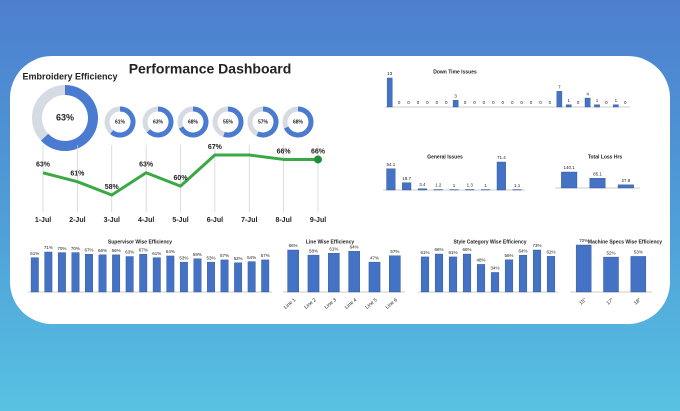  What do you see at coordinates (143, 249) in the screenshot?
I see `value-label: 67%` at bounding box center [143, 249].